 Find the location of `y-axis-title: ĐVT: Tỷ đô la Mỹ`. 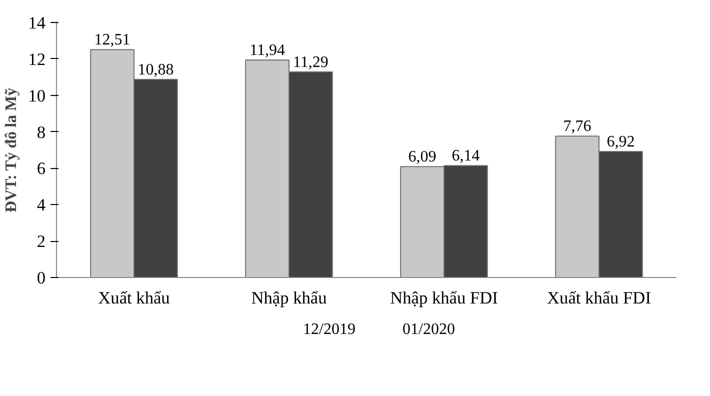

y-axis-title: ĐVT: Tỷ đô la Mỹ is located at coordinates (11, 150).